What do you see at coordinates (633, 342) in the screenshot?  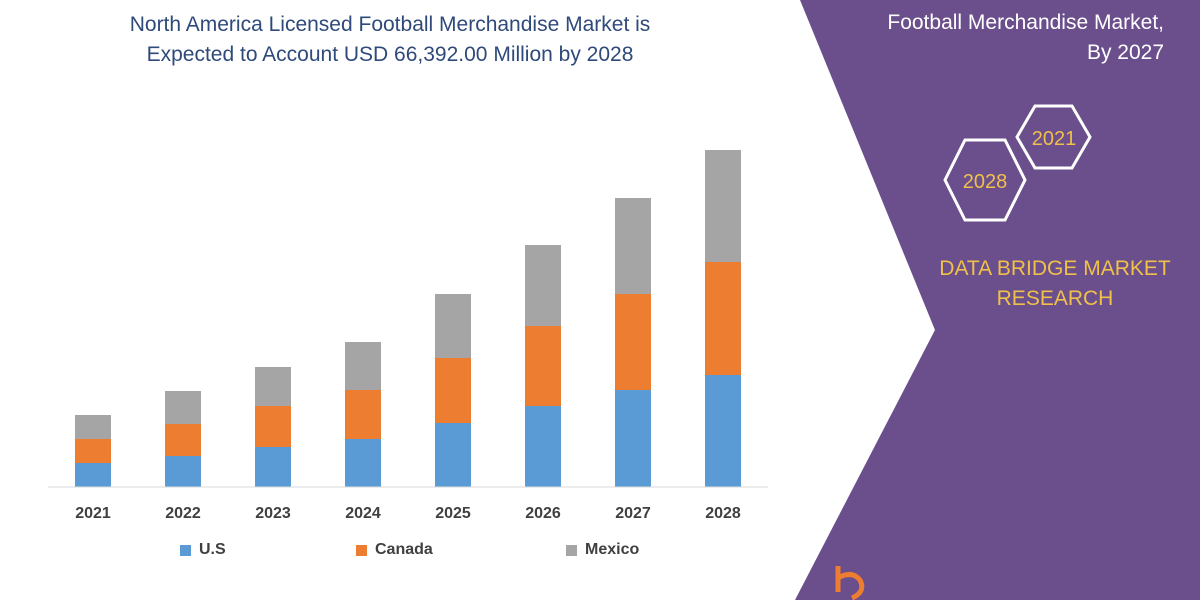 I see `bar-canada-2027` at bounding box center [633, 342].